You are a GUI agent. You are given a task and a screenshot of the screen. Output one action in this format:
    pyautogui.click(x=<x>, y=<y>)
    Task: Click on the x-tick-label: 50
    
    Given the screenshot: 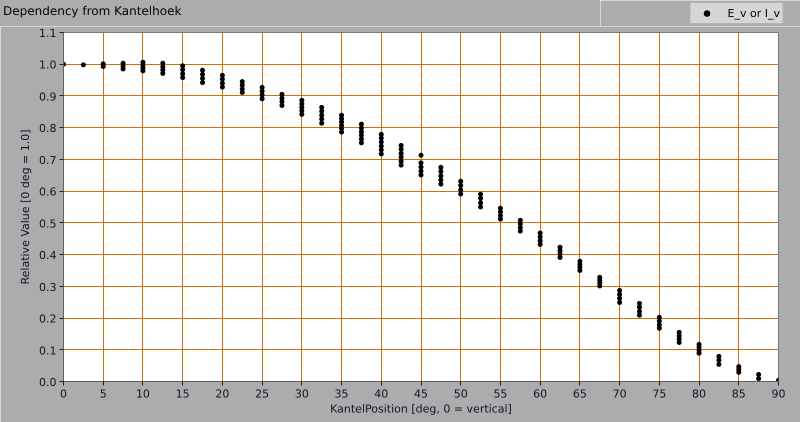 What is the action you would take?
    pyautogui.click(x=461, y=394)
    